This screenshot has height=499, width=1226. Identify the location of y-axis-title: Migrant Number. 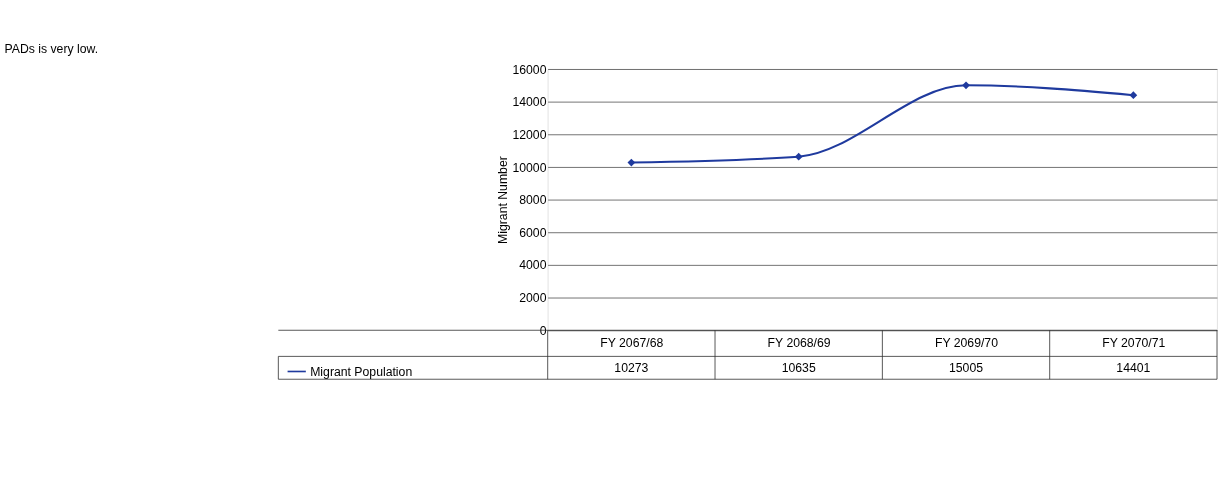
(502, 200).